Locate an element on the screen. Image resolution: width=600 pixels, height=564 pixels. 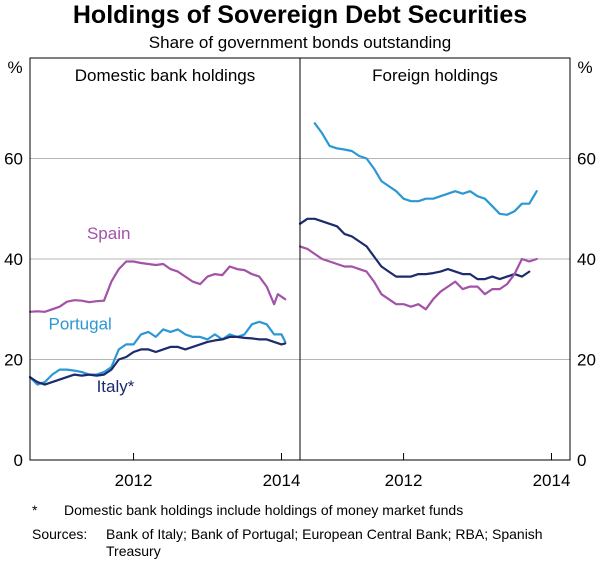
series-label-portugal: Portugal is located at coordinates (79, 323).